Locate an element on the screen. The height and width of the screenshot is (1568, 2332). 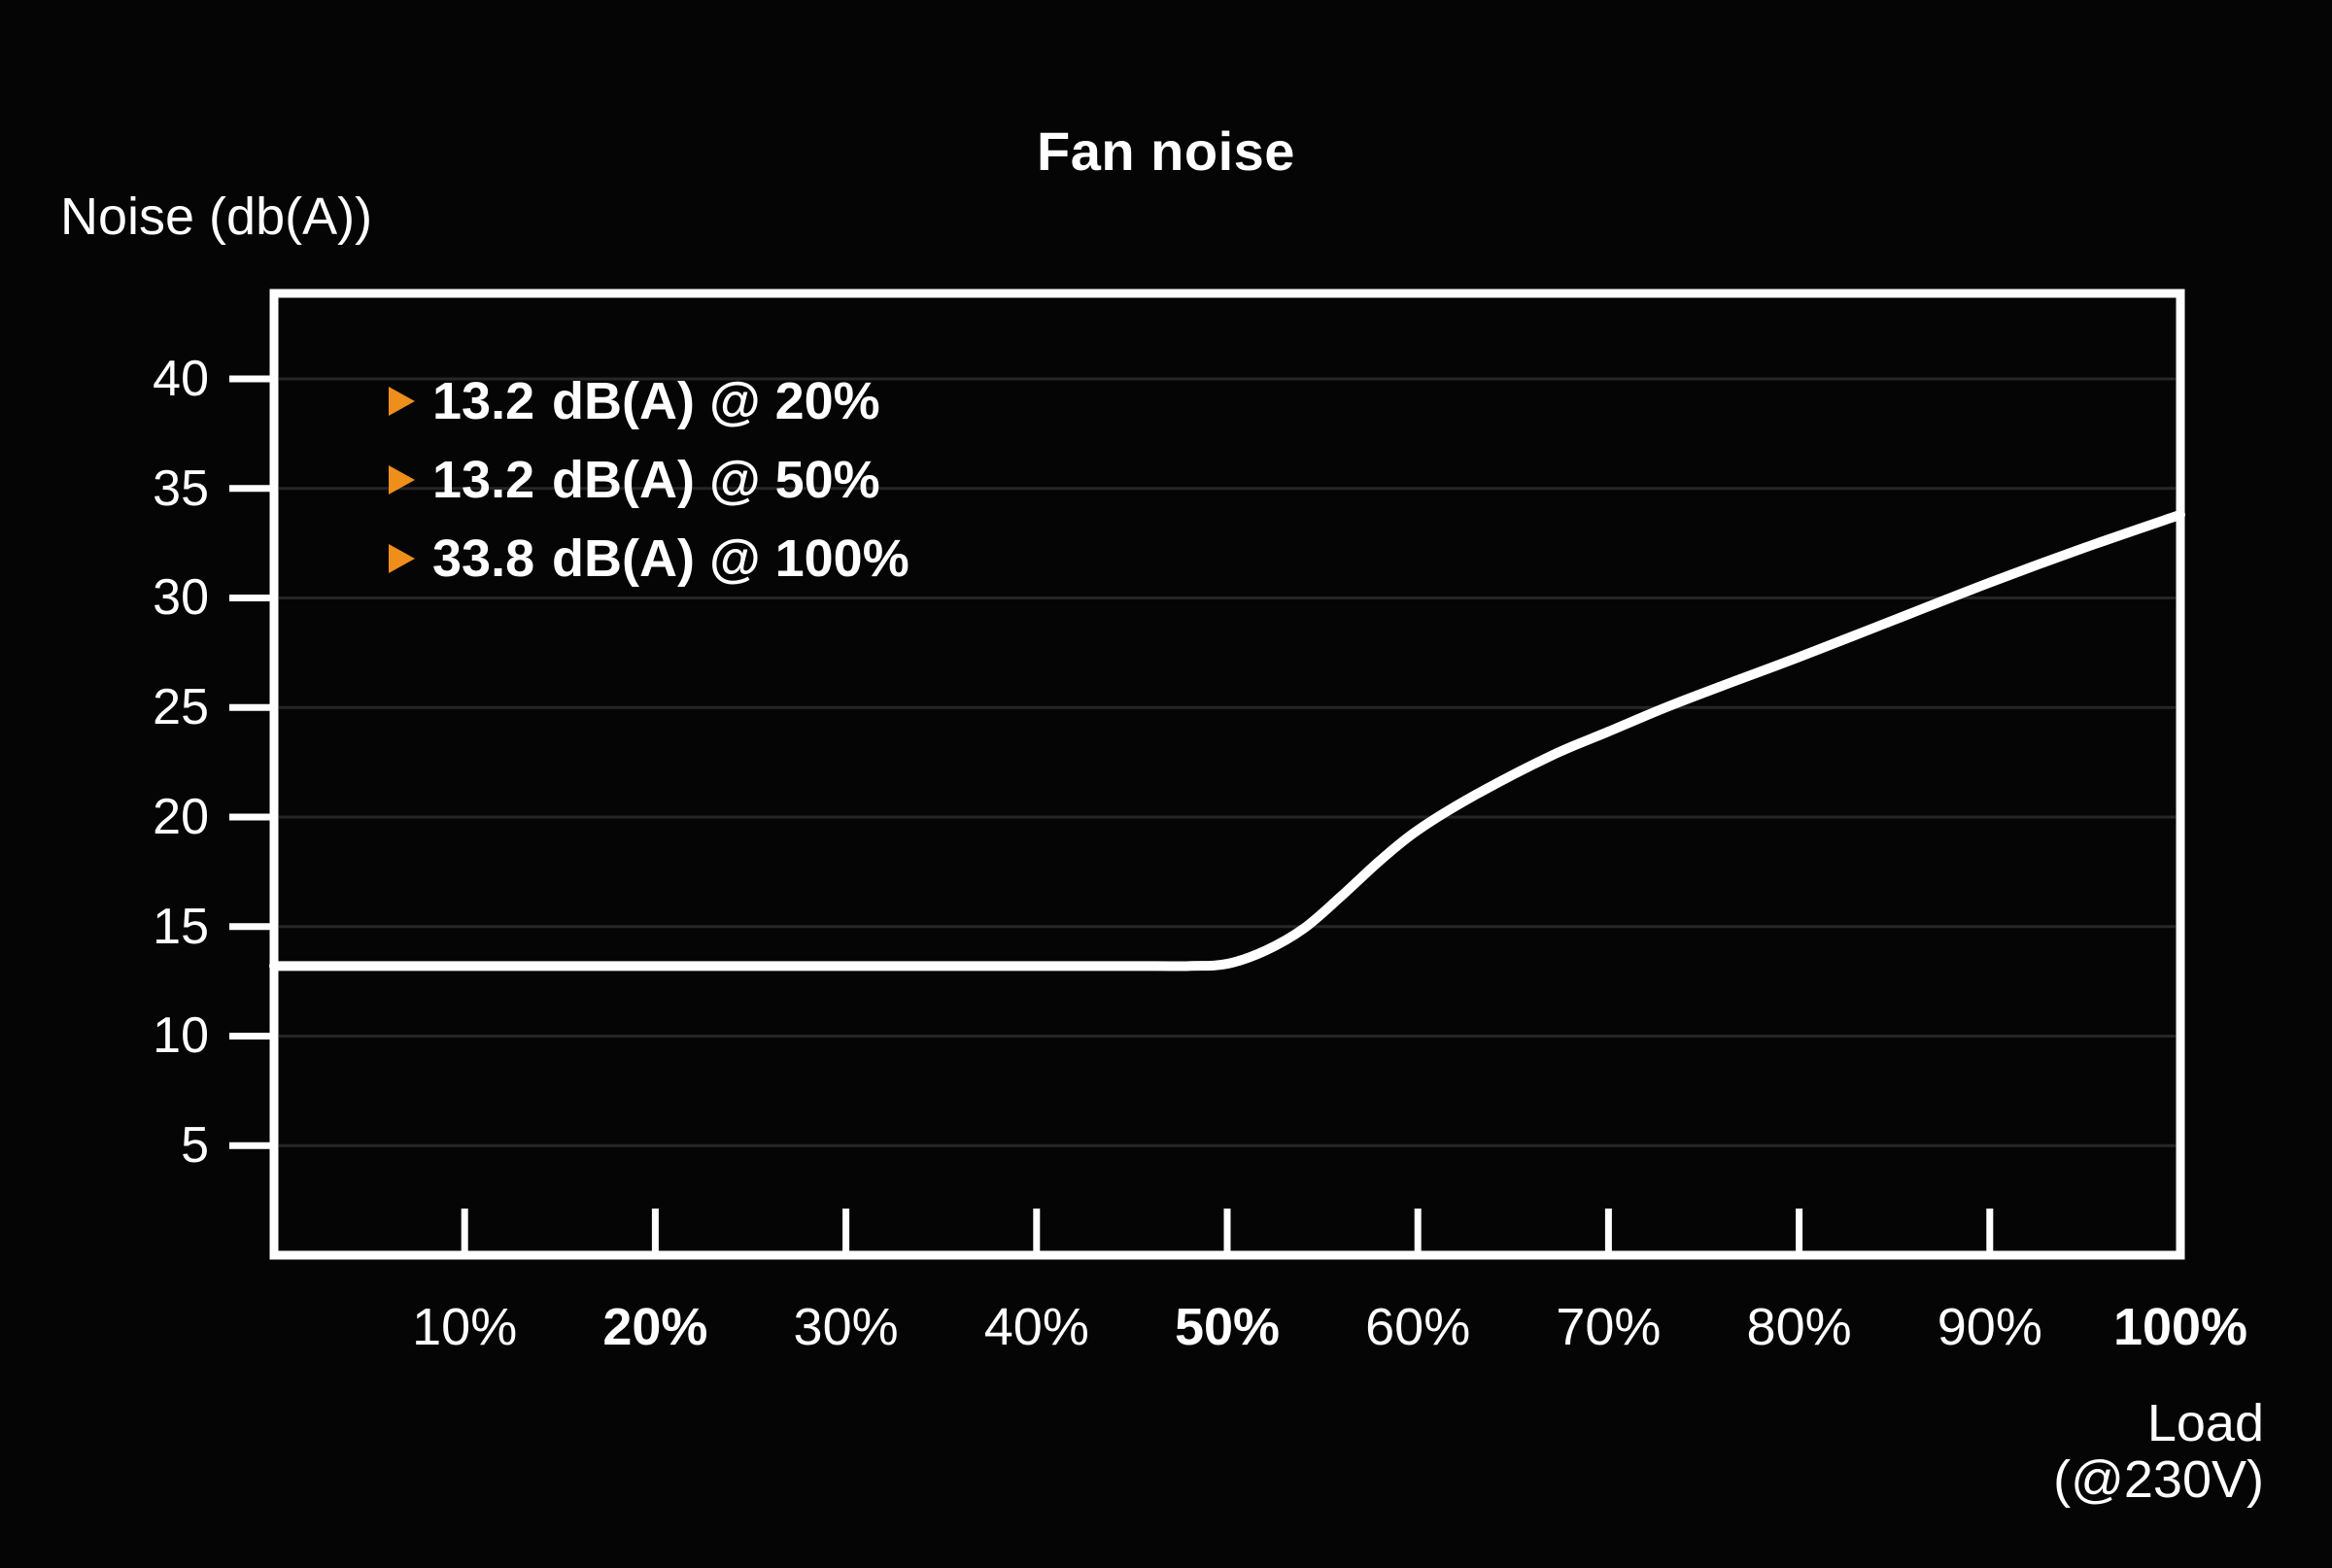
y-tick-label-15: 15 is located at coordinates (181, 926).